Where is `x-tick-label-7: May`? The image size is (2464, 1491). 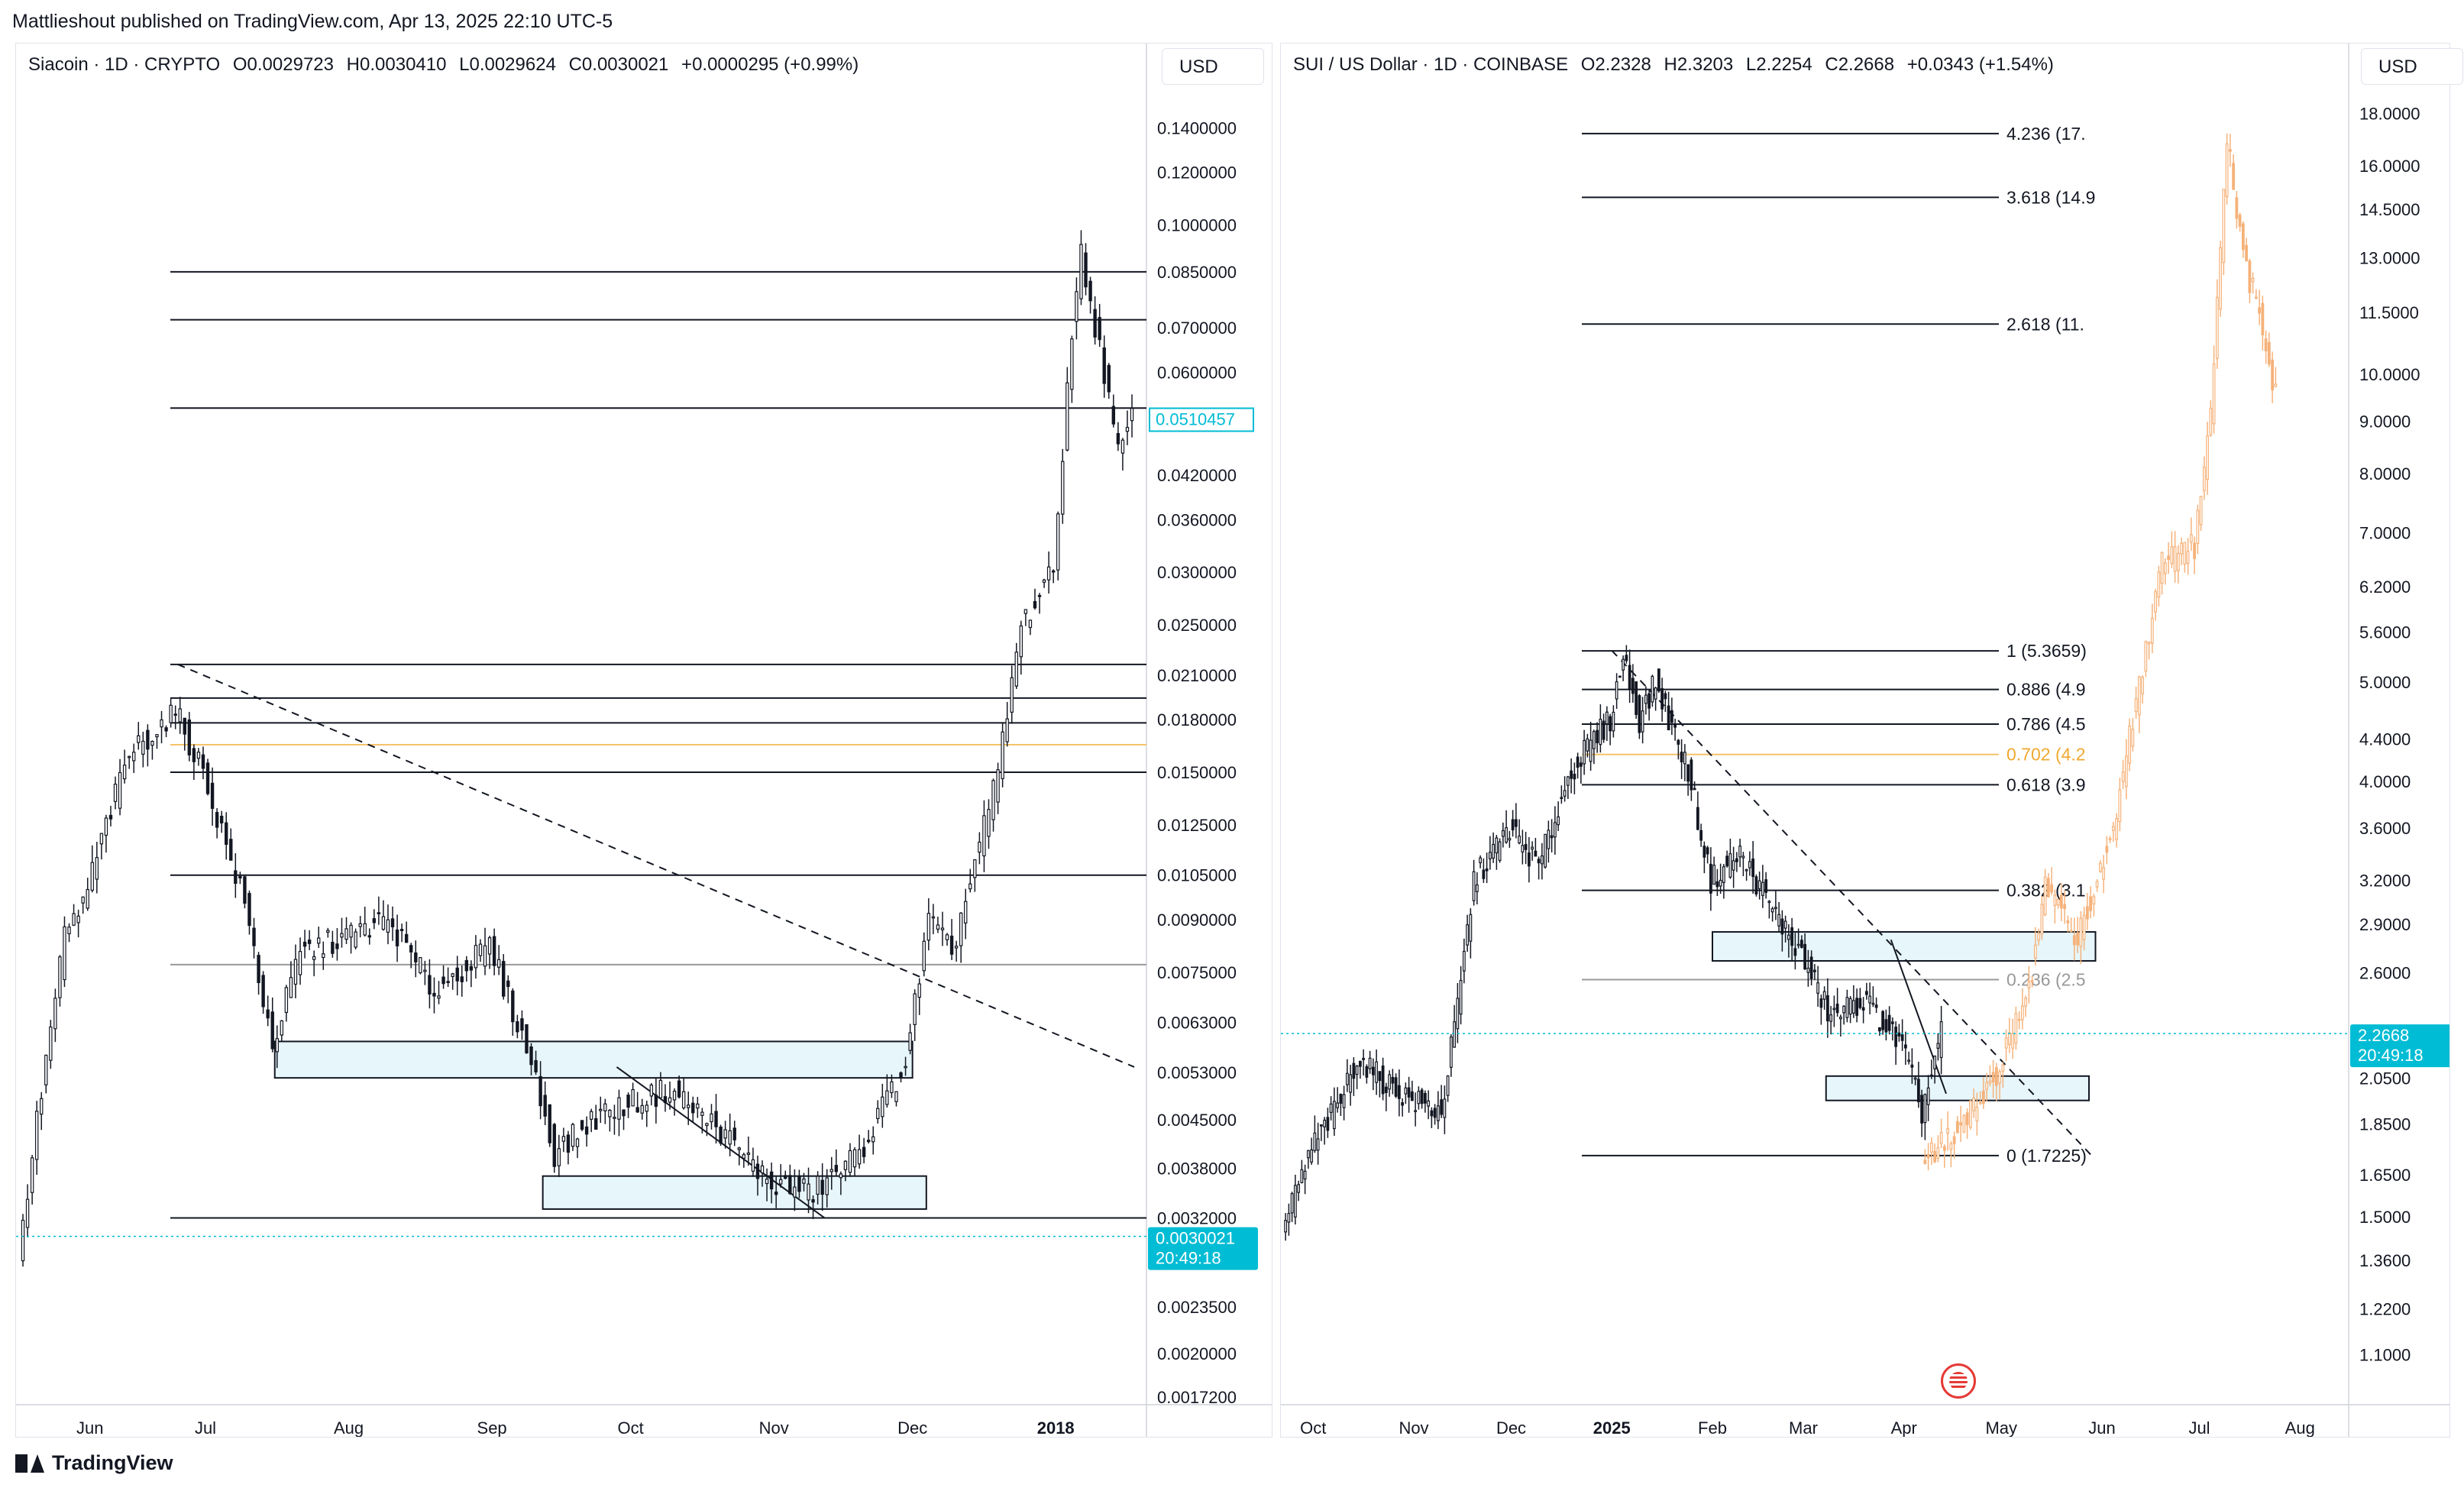
x-tick-label-7: May is located at coordinates (2001, 1427).